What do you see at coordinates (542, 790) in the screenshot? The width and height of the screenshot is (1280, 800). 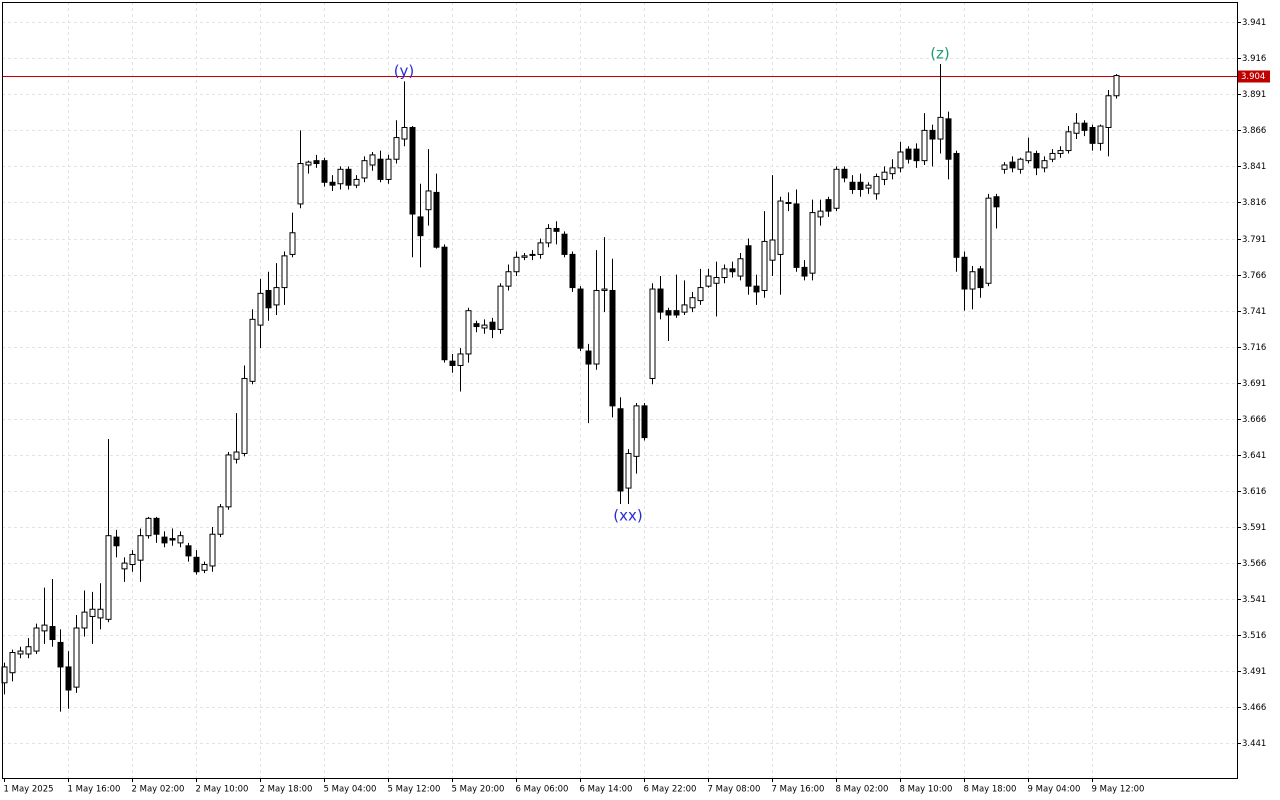 I see `x-tick-label: 6 May 06:00` at bounding box center [542, 790].